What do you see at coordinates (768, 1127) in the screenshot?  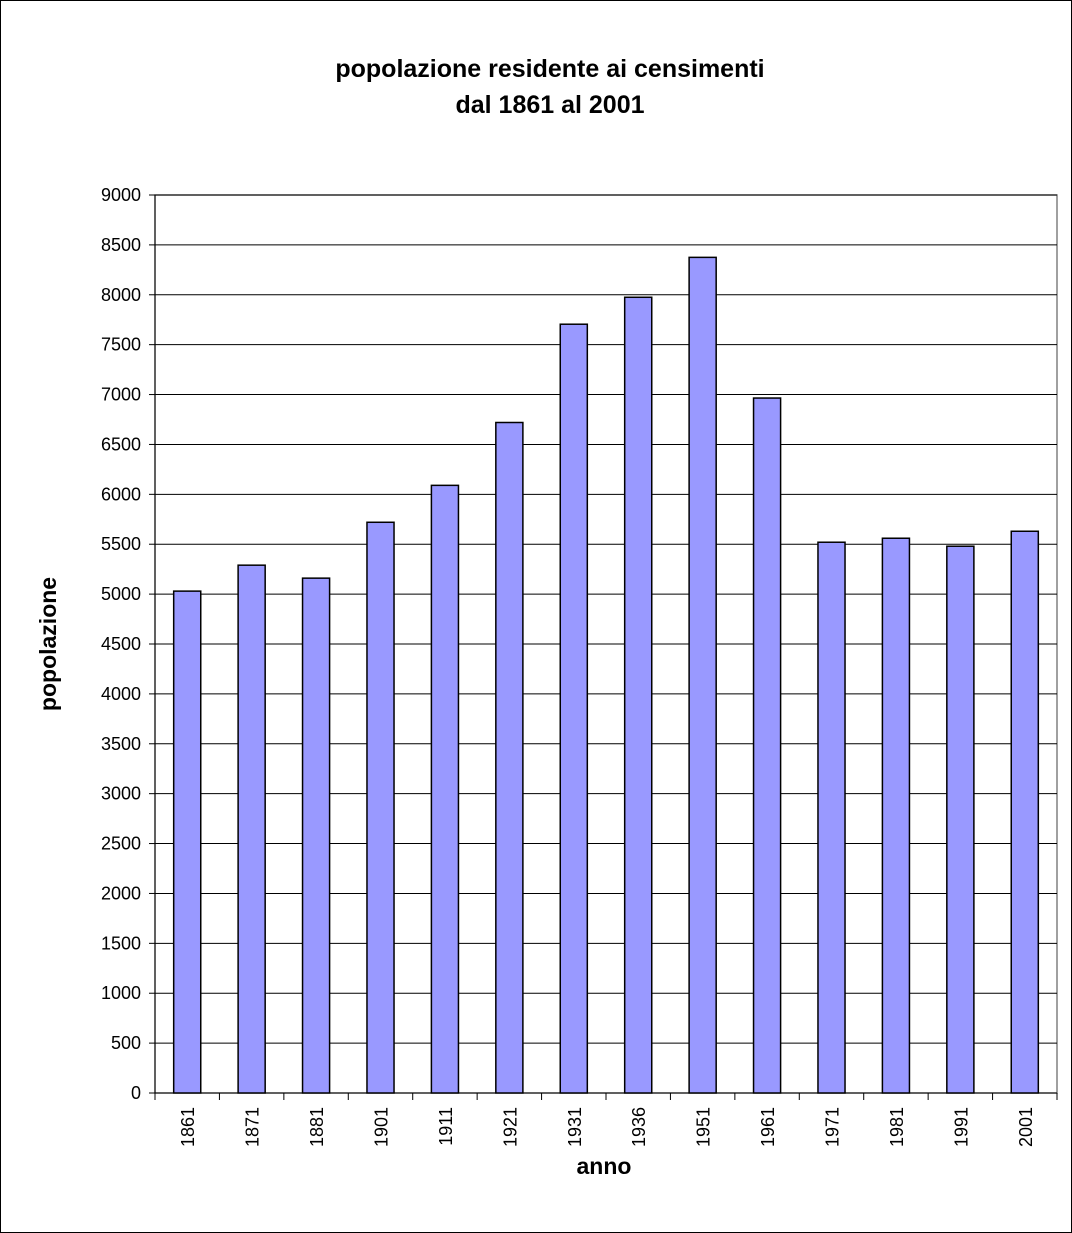 I see `x-tick-label: 1961` at bounding box center [768, 1127].